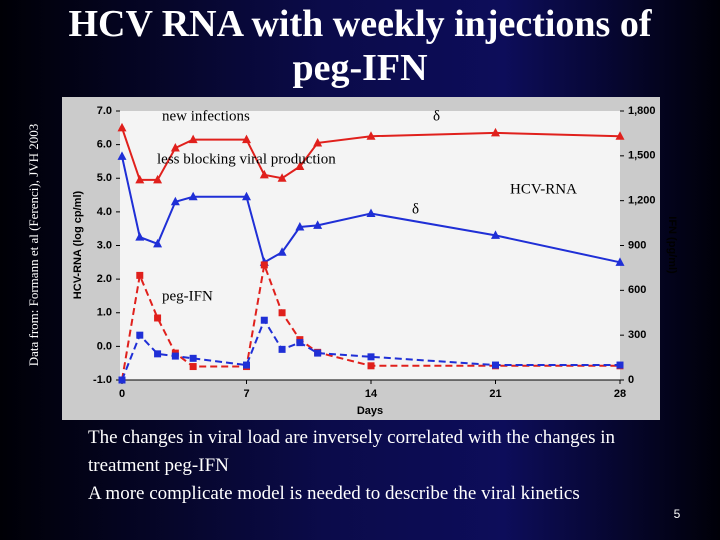 Image resolution: width=720 pixels, height=540 pixels. What do you see at coordinates (637, 335) in the screenshot?
I see `y2-tick-label: 300` at bounding box center [637, 335].